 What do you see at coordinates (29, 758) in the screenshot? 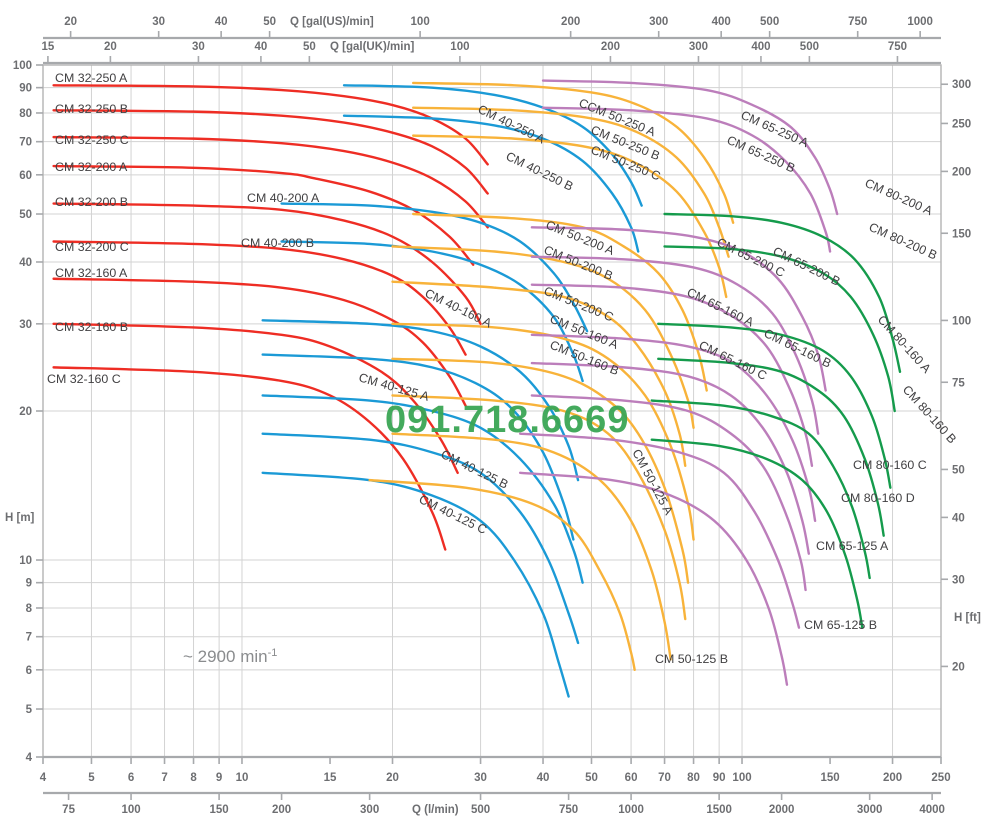
I see `left-axis-tick-label: 4` at bounding box center [29, 758].